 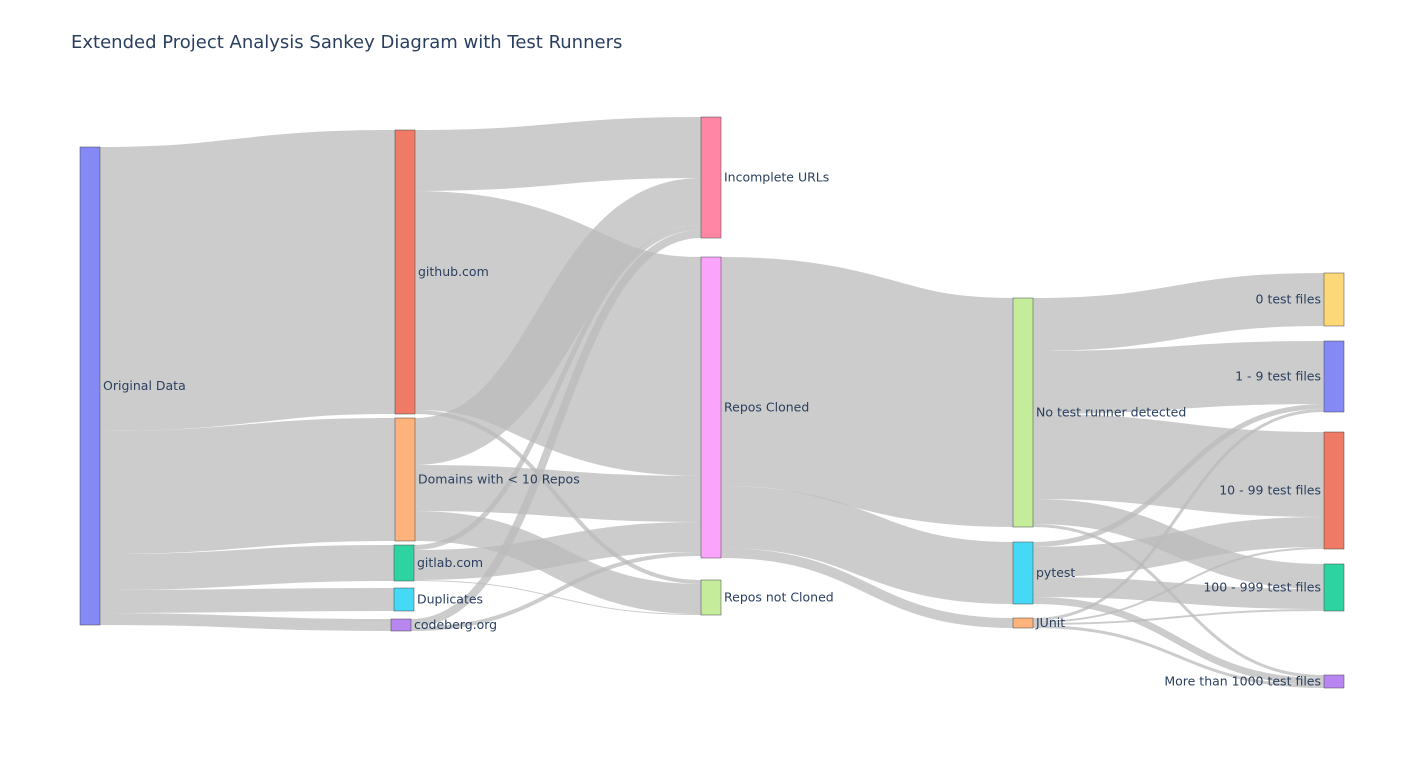 I want to click on node-label-not_cloned: Repos not Cloned, so click(x=779, y=597).